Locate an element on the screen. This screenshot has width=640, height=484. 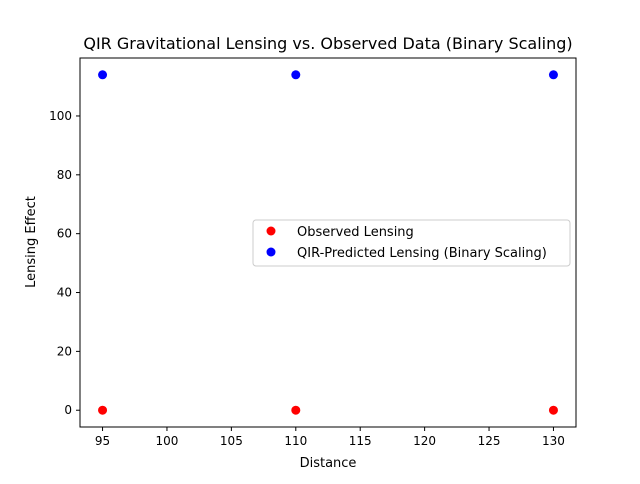
x-tick-label: 115 is located at coordinates (360, 441).